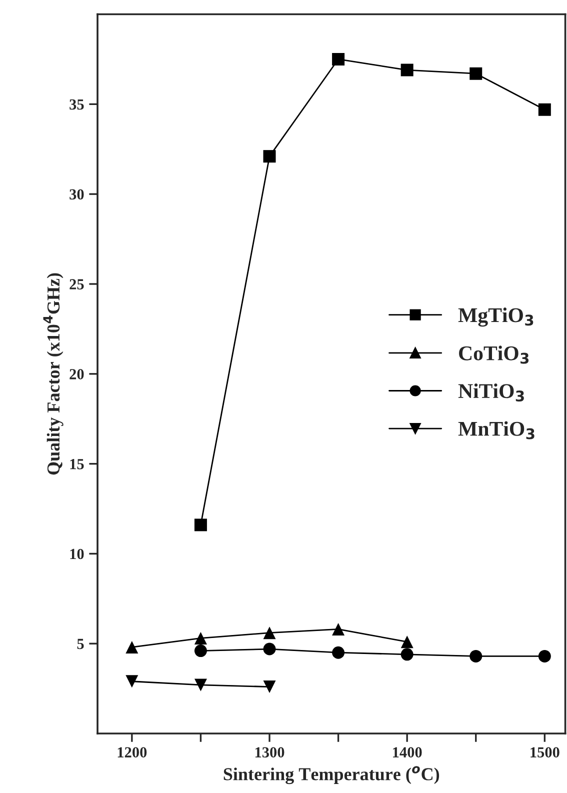 The image size is (567, 793). I want to click on x-tick-label: 1300, so click(269, 752).